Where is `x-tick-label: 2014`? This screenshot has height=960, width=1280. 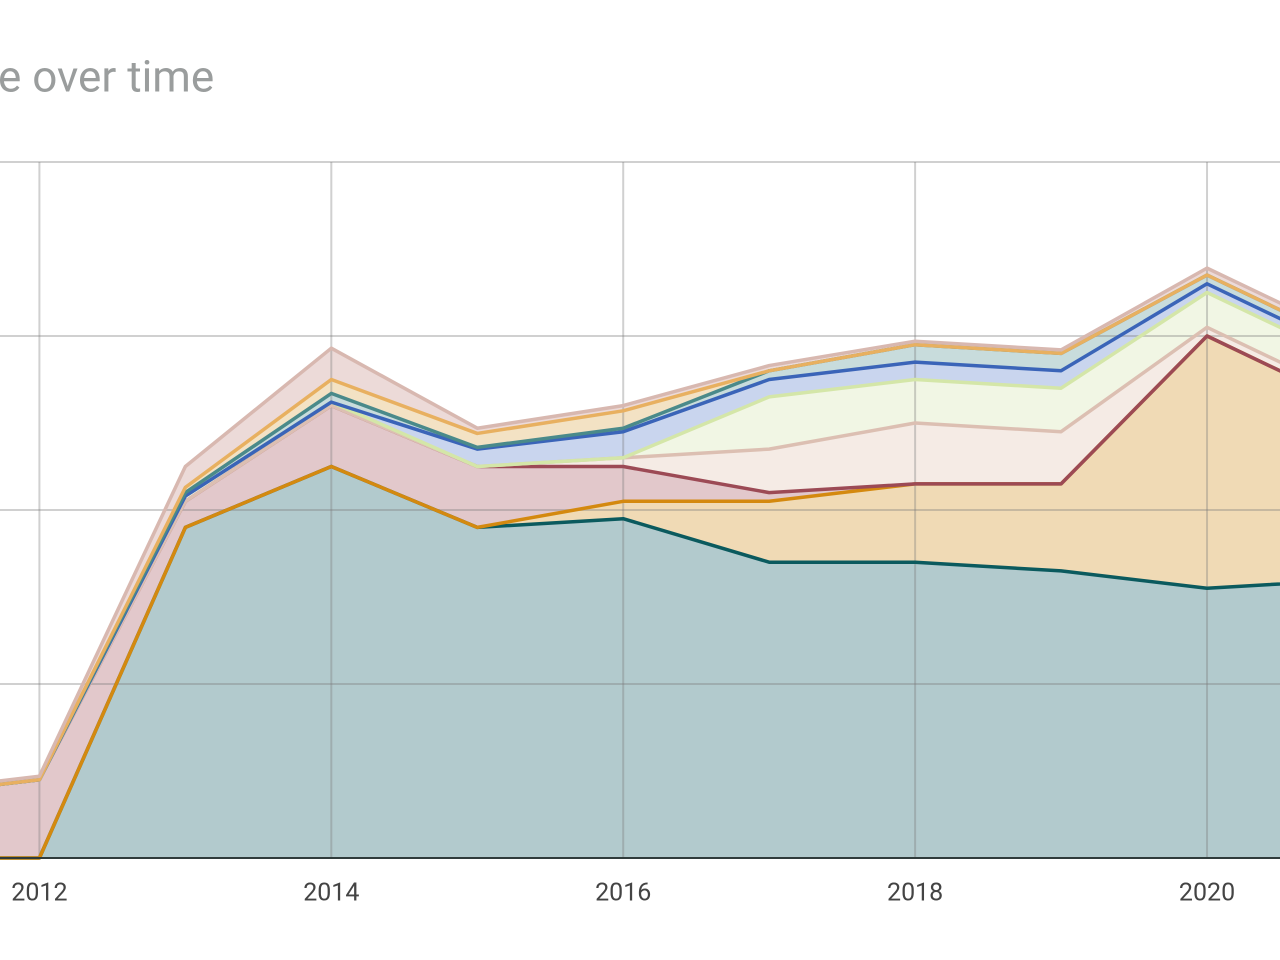 x-tick-label: 2014 is located at coordinates (331, 893).